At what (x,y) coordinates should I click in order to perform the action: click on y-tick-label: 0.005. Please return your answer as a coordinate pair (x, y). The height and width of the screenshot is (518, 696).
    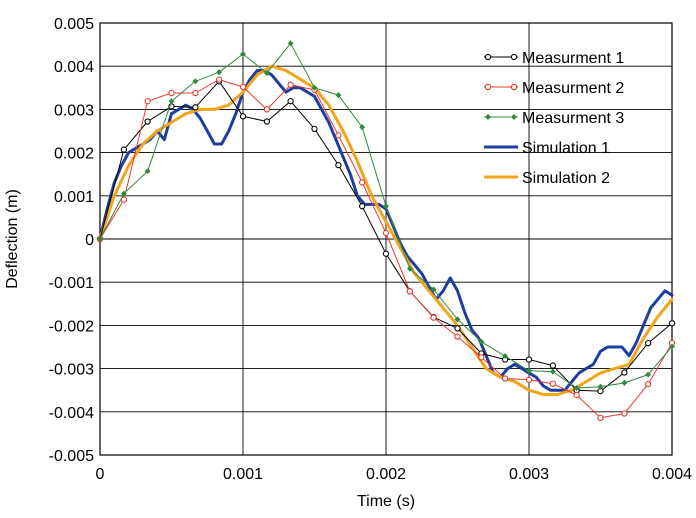
    Looking at the image, I should click on (74, 24).